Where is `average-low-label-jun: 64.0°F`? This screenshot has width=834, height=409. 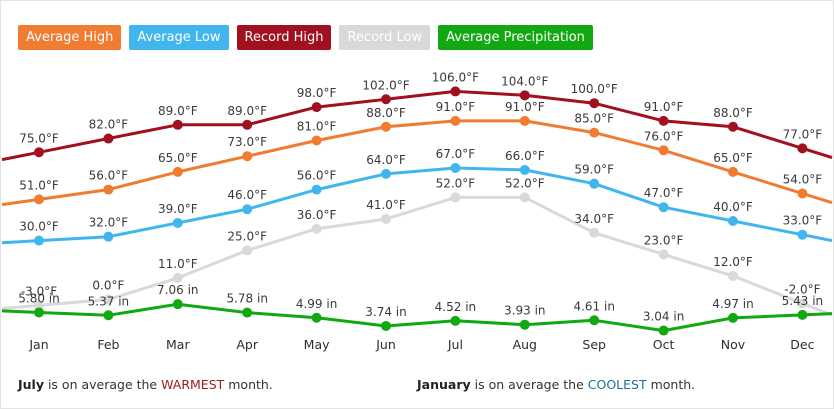 average-low-label-jun: 64.0°F is located at coordinates (386, 160).